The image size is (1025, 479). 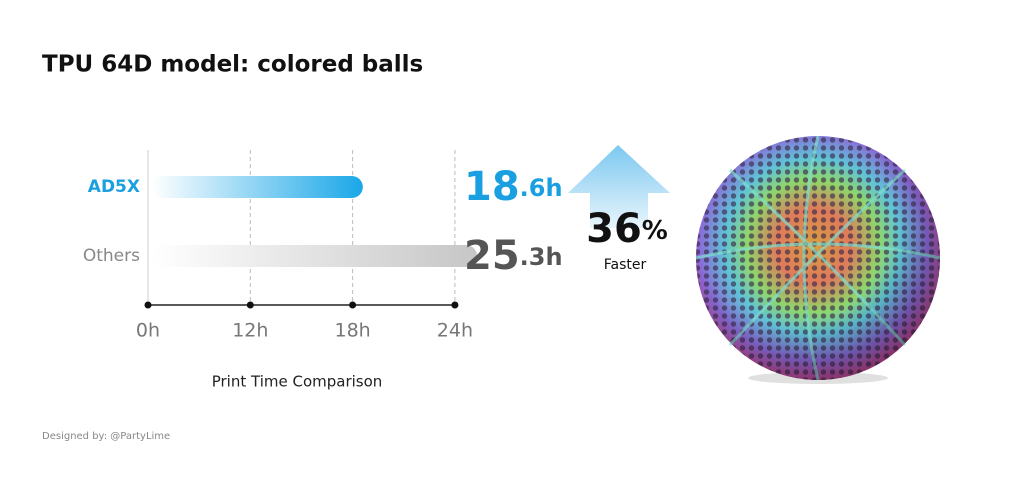 I want to click on category-label: Others, so click(x=111, y=256).